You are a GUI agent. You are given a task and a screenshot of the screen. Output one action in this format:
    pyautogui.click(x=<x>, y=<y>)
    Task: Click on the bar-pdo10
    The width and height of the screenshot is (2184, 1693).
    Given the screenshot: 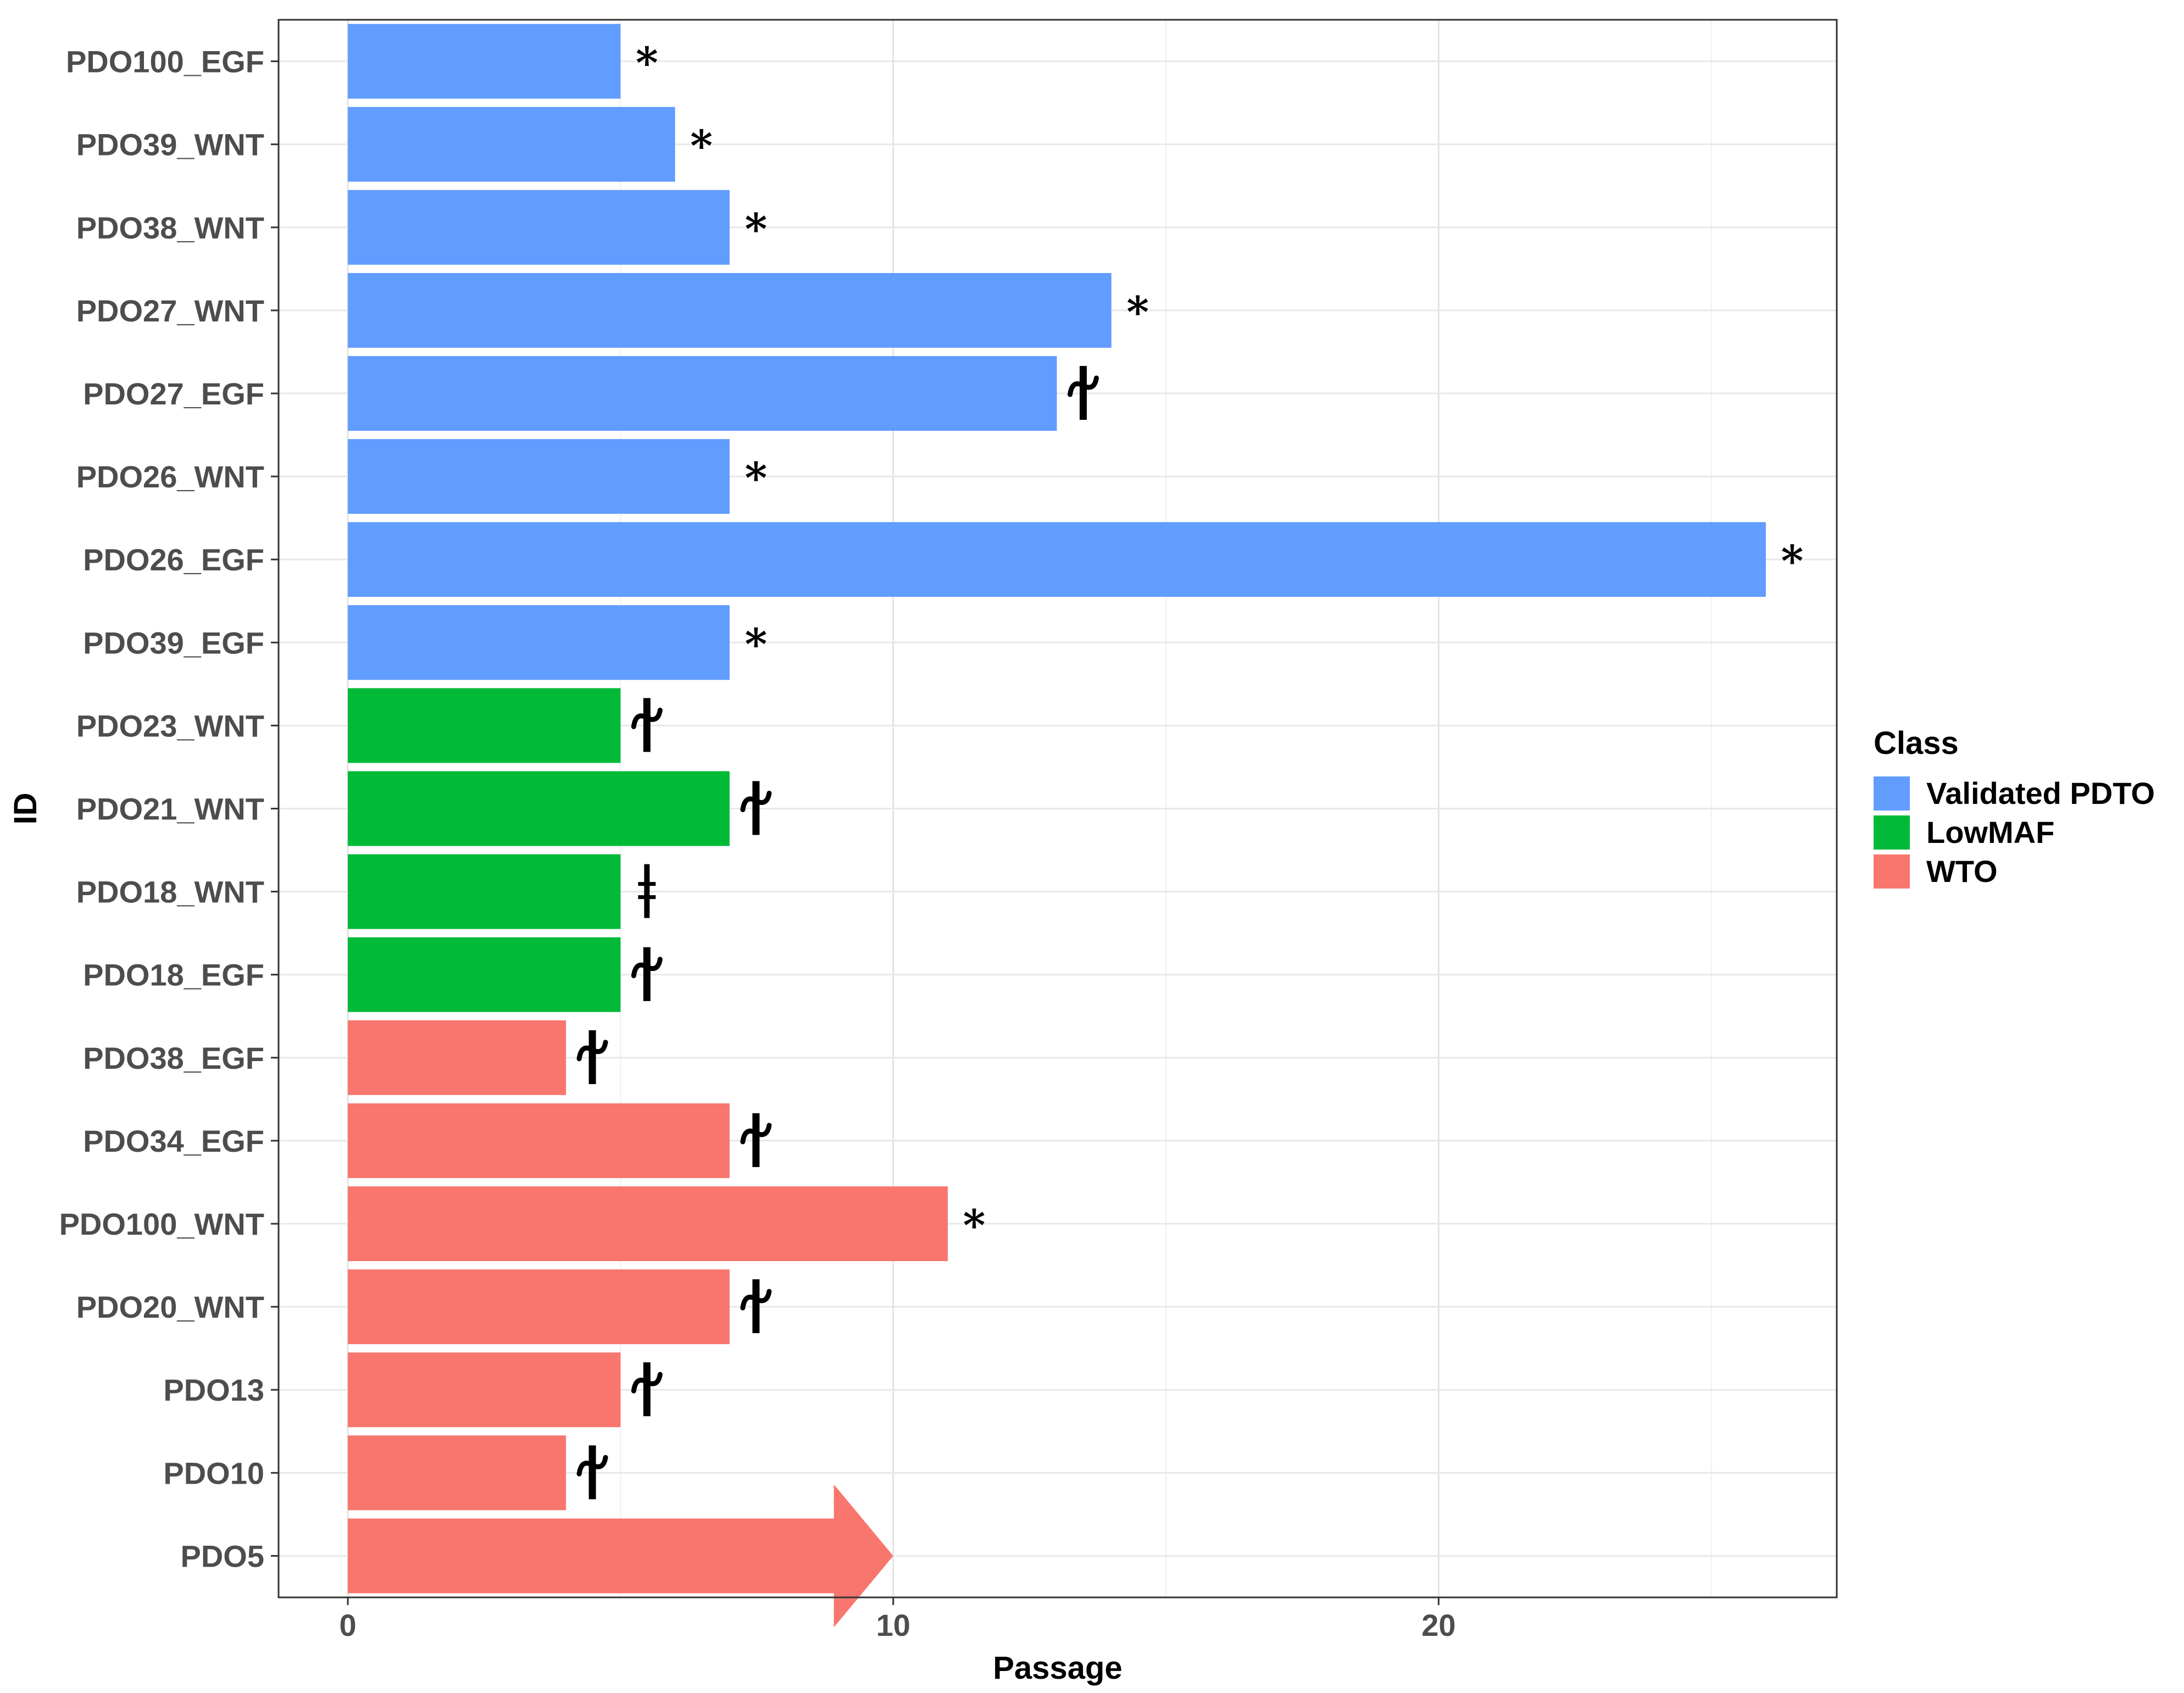 What is the action you would take?
    pyautogui.click(x=457, y=1473)
    